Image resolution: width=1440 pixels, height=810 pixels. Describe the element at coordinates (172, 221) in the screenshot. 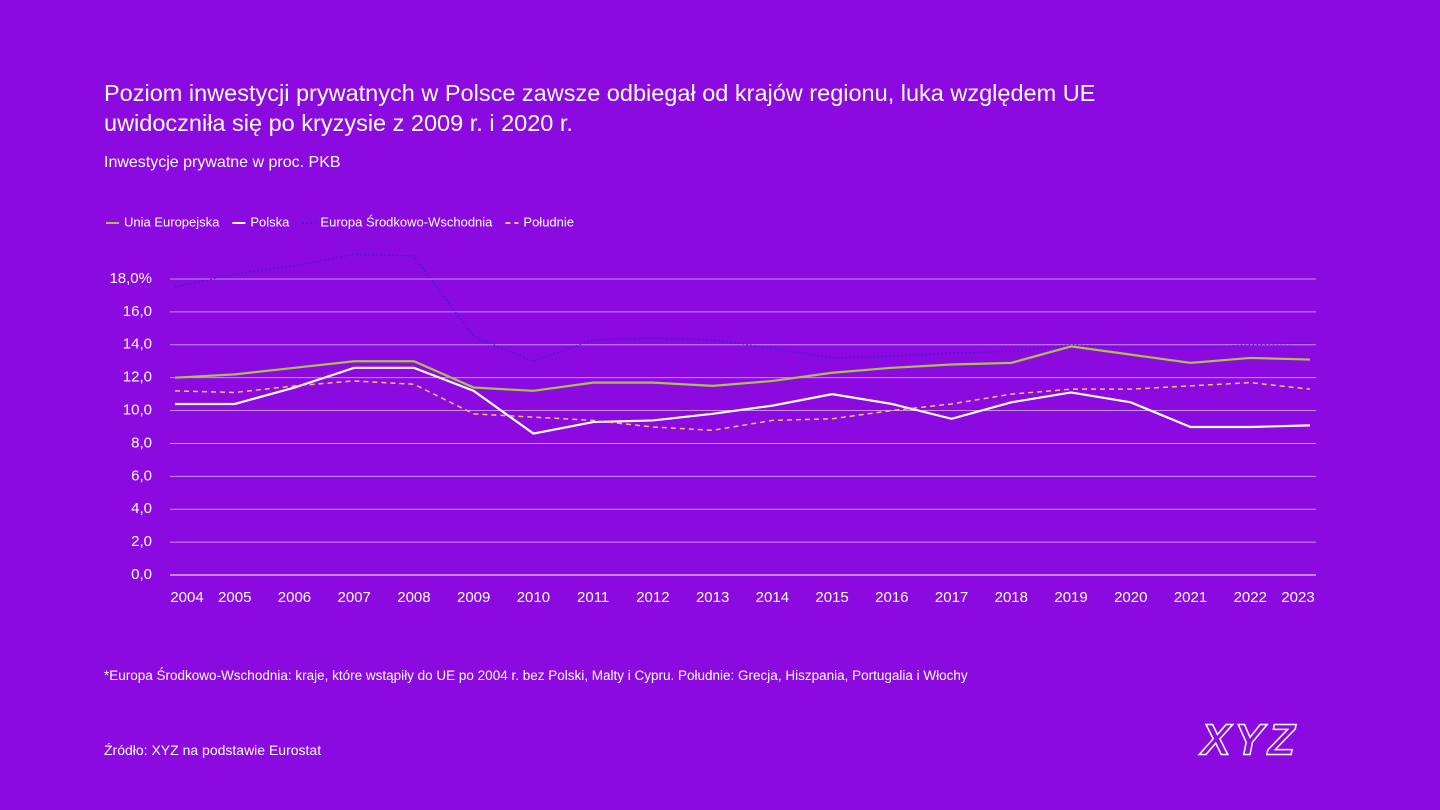

I see `legend-label: Unia Europejska` at that location.